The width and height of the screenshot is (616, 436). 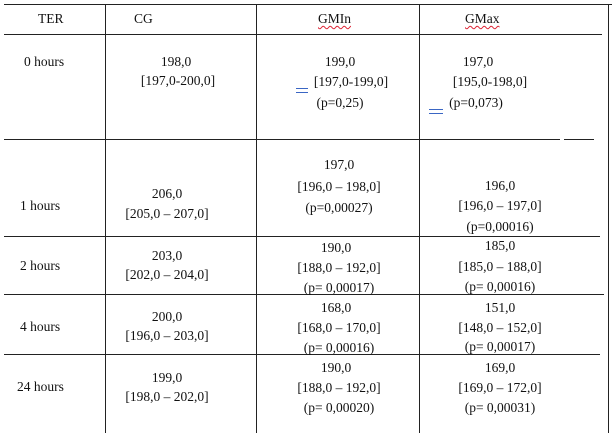 I want to click on gmin-range: [168,0 – 170,0], so click(x=339, y=327).